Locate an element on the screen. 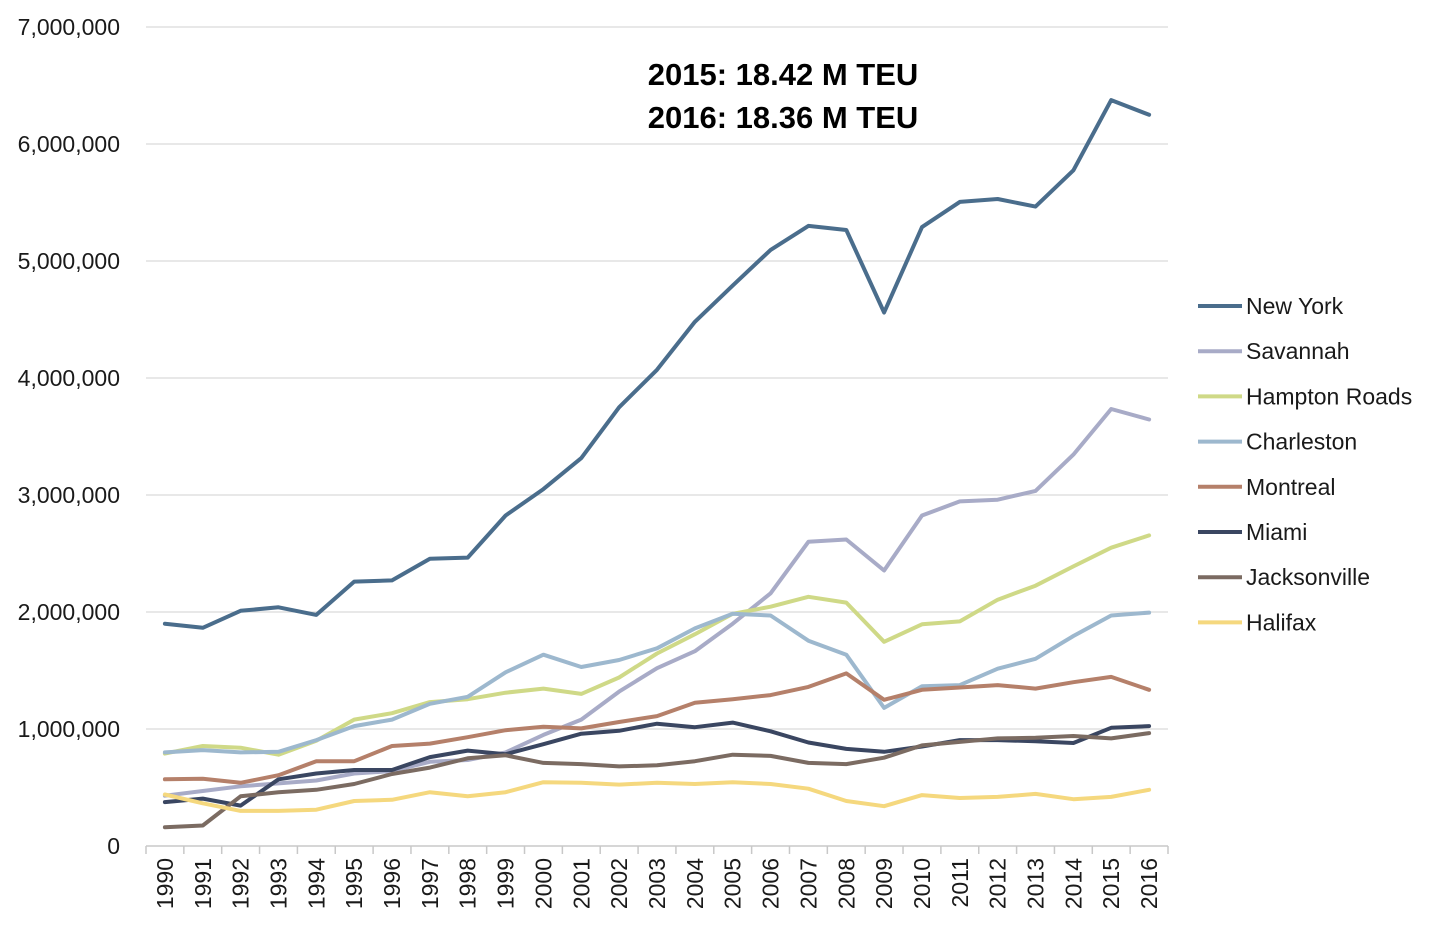 The height and width of the screenshot is (929, 1441). x-tick-label: 2008 is located at coordinates (846, 883).